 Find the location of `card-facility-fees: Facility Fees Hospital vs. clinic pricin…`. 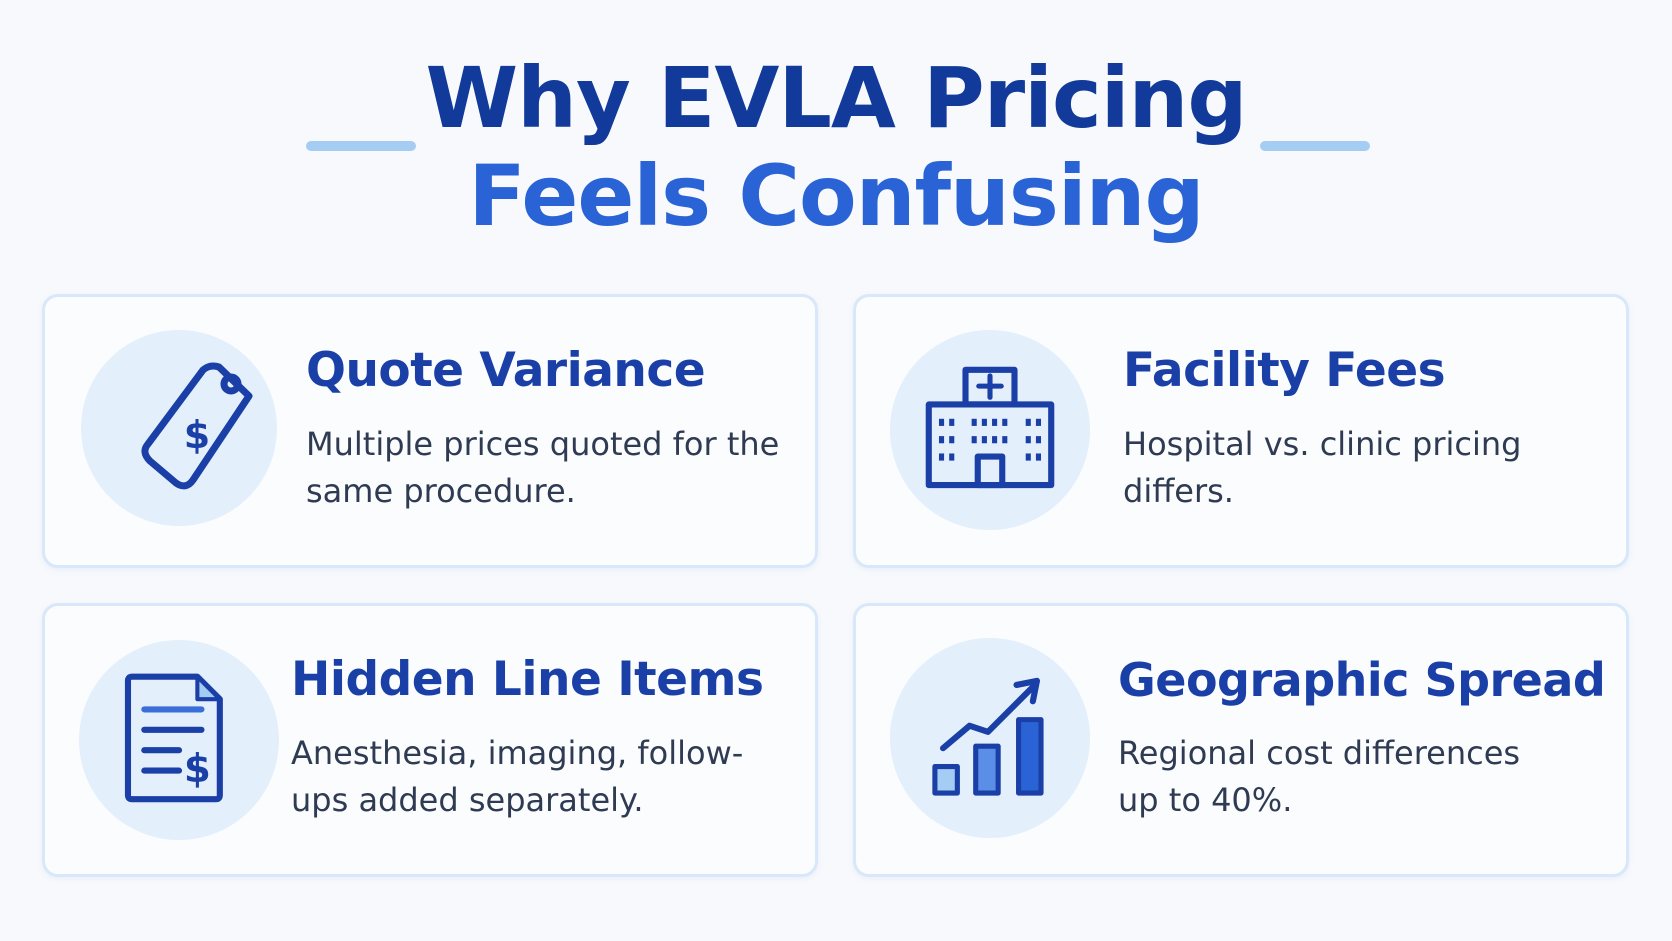

card-facility-fees: Facility Fees Hospital vs. clinic pricin… is located at coordinates (1241, 431).